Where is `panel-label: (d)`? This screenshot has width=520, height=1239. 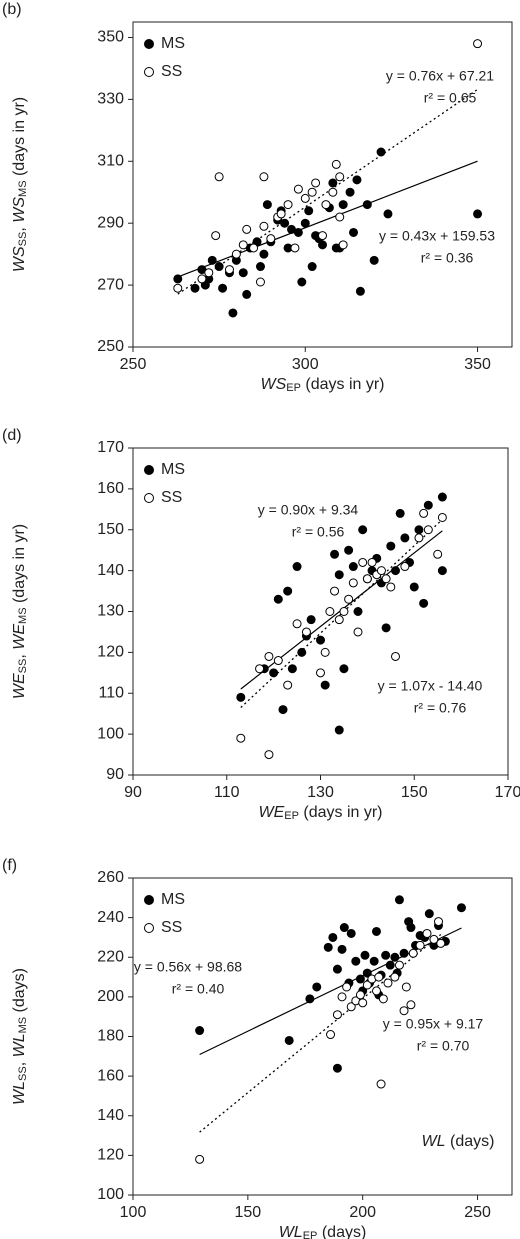
panel-label: (d) is located at coordinates (12, 435).